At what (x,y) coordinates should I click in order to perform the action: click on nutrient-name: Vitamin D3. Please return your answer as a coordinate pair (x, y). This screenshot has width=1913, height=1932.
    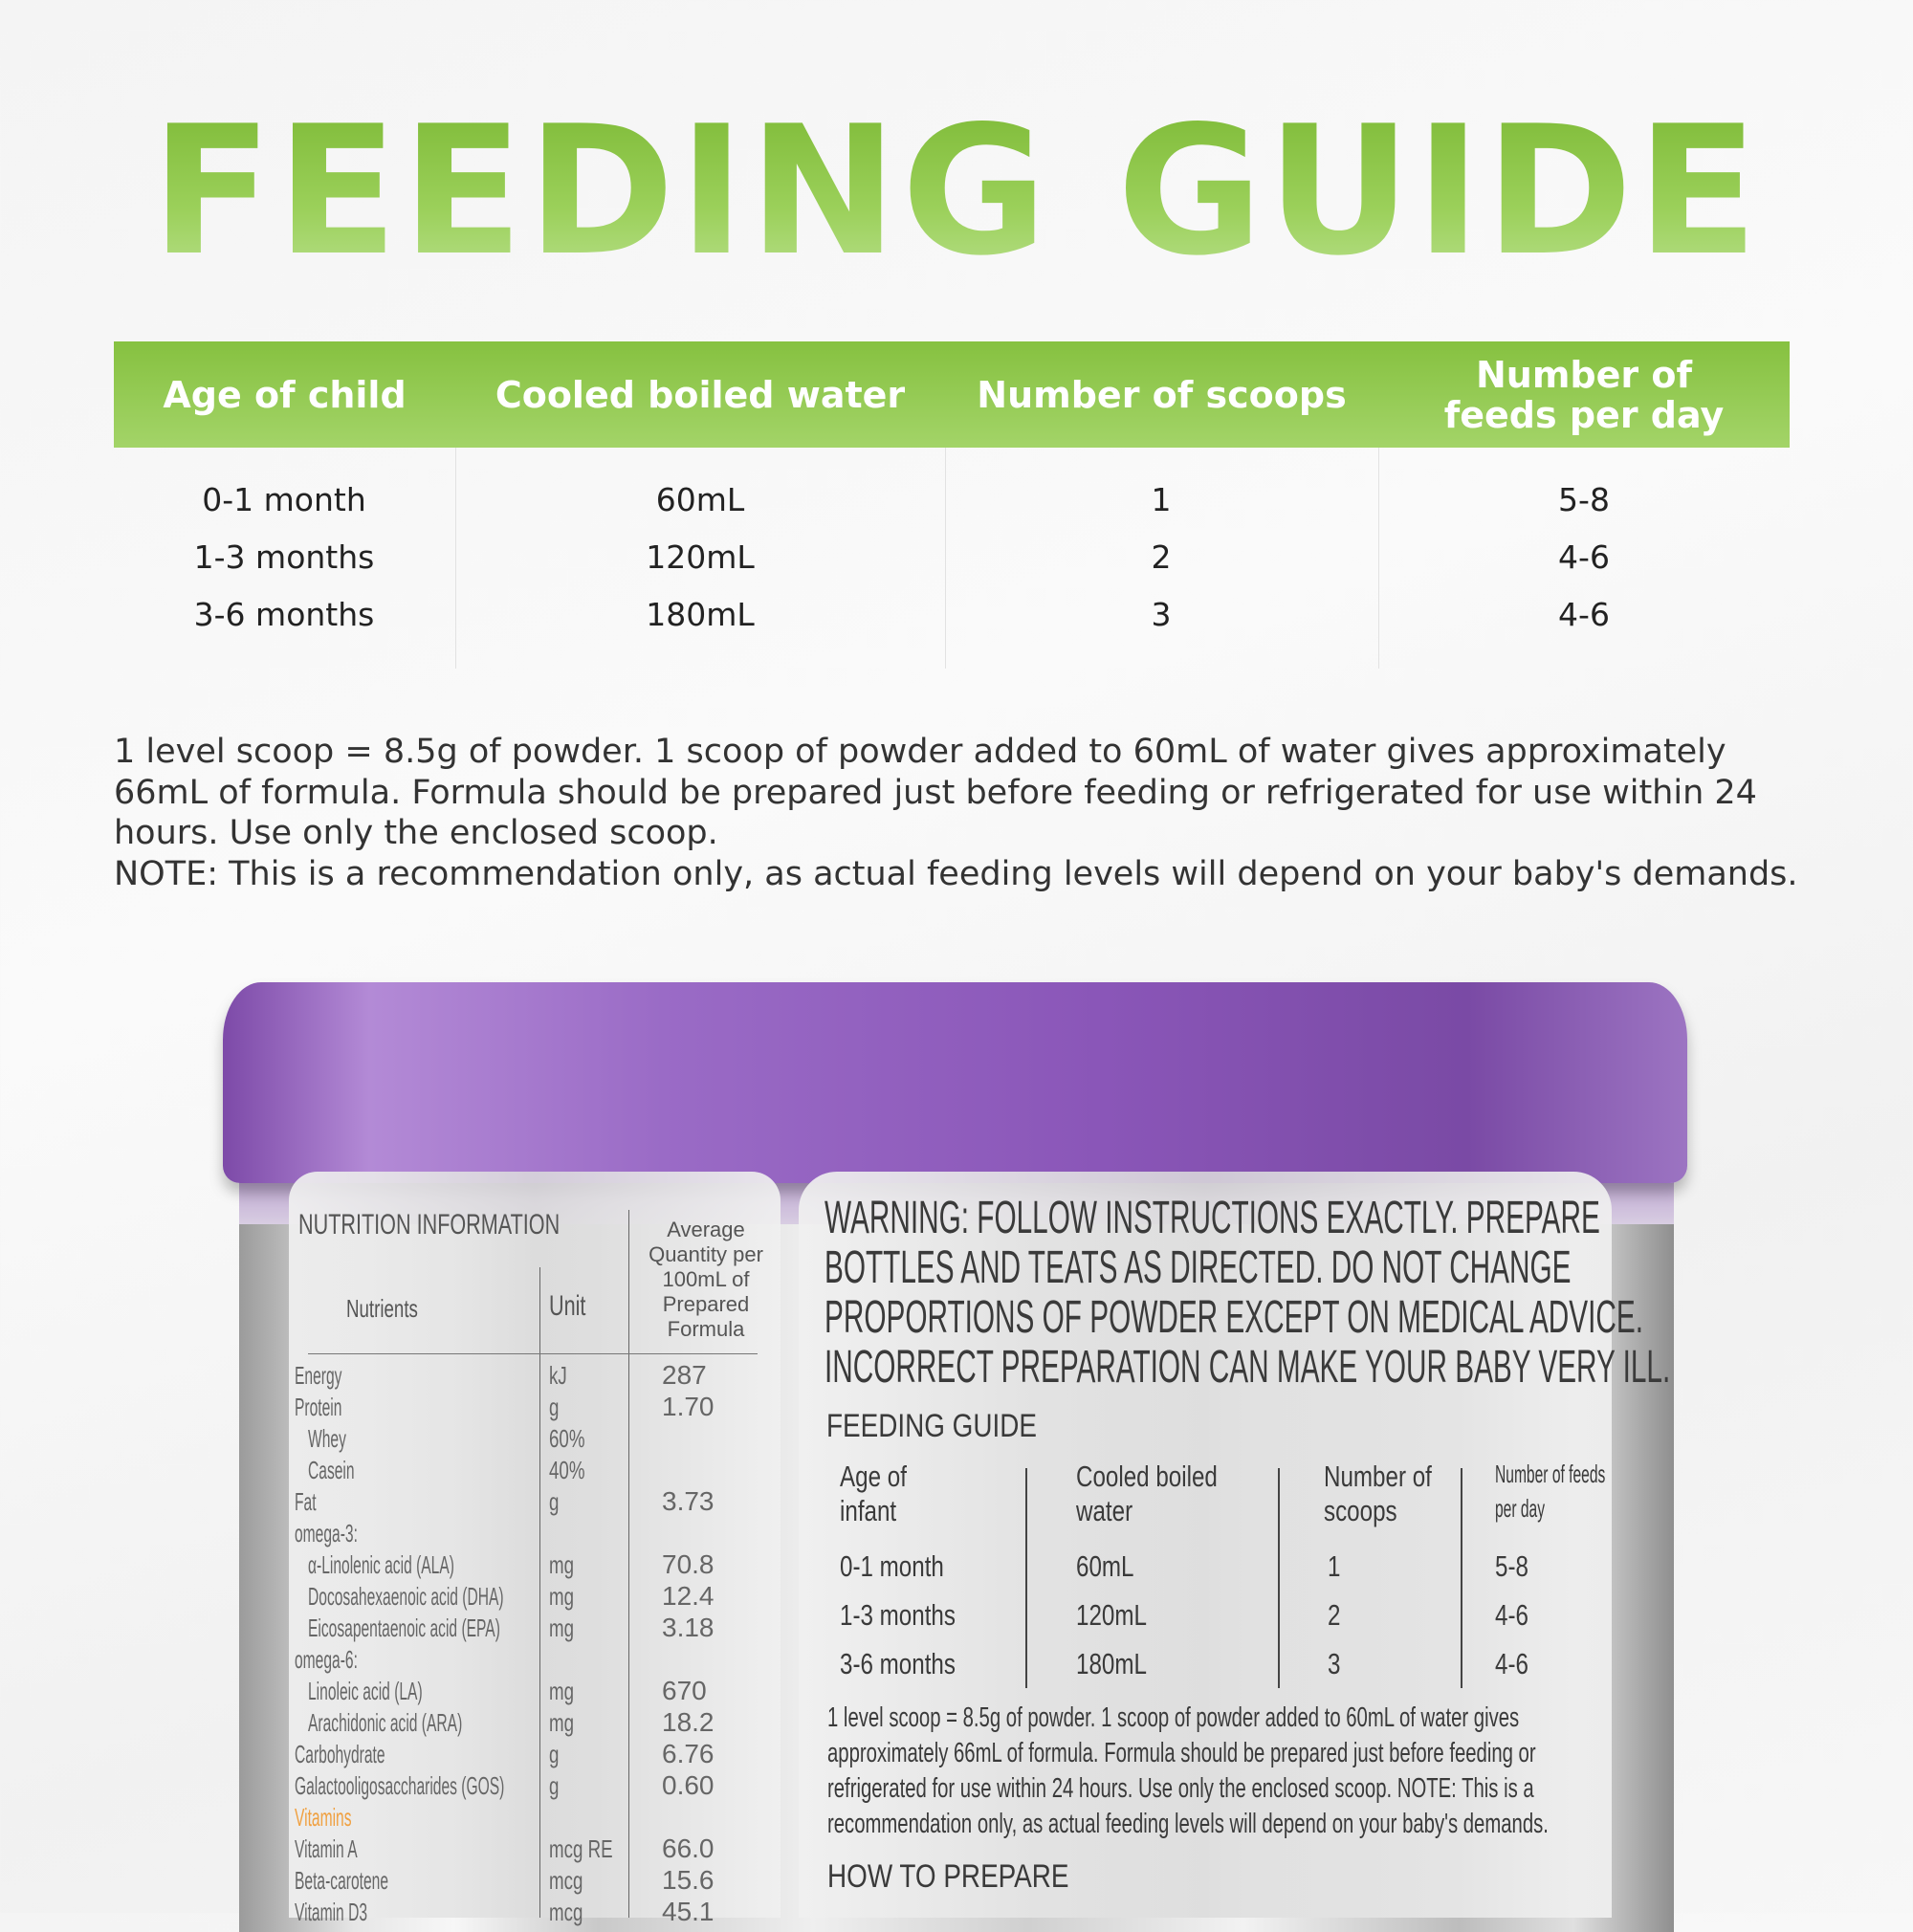
    Looking at the image, I should click on (332, 1912).